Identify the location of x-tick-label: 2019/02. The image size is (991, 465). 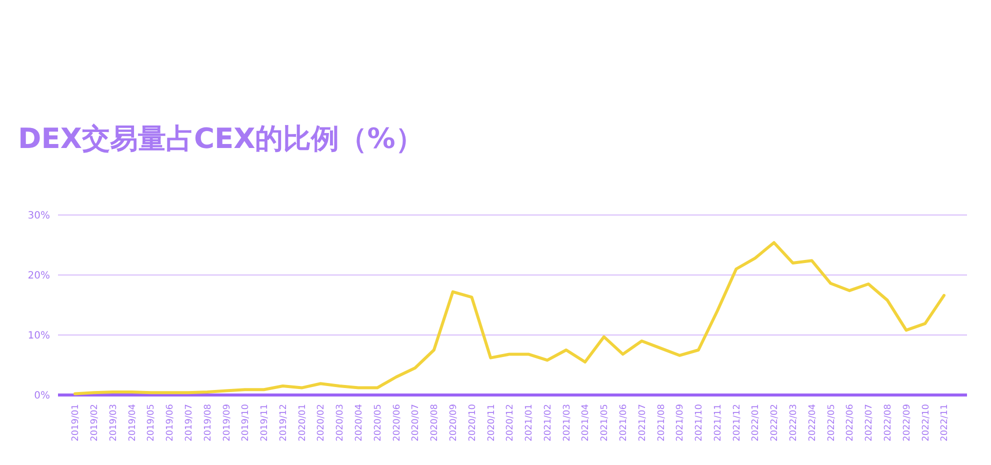
(95, 423).